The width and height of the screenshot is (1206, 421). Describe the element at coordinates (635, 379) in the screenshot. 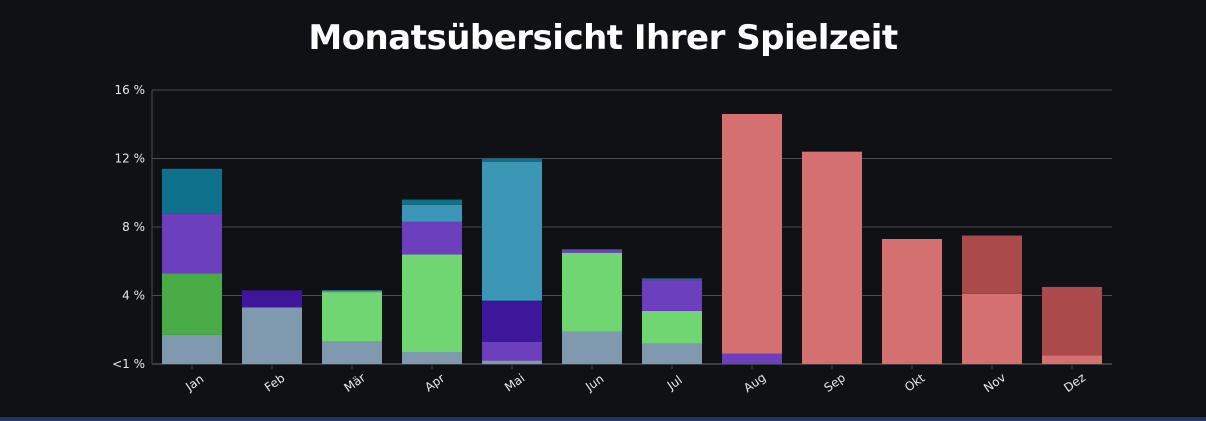

I see `x-tick-labels: Jan Feb Mär Apr Mai Jun Jul Aug Sep Okt Nov Dez` at that location.